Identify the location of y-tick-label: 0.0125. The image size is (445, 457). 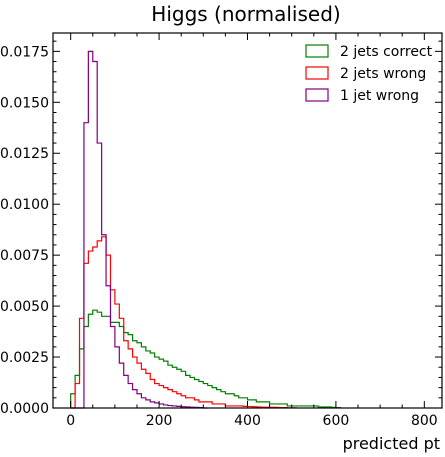
(24, 154).